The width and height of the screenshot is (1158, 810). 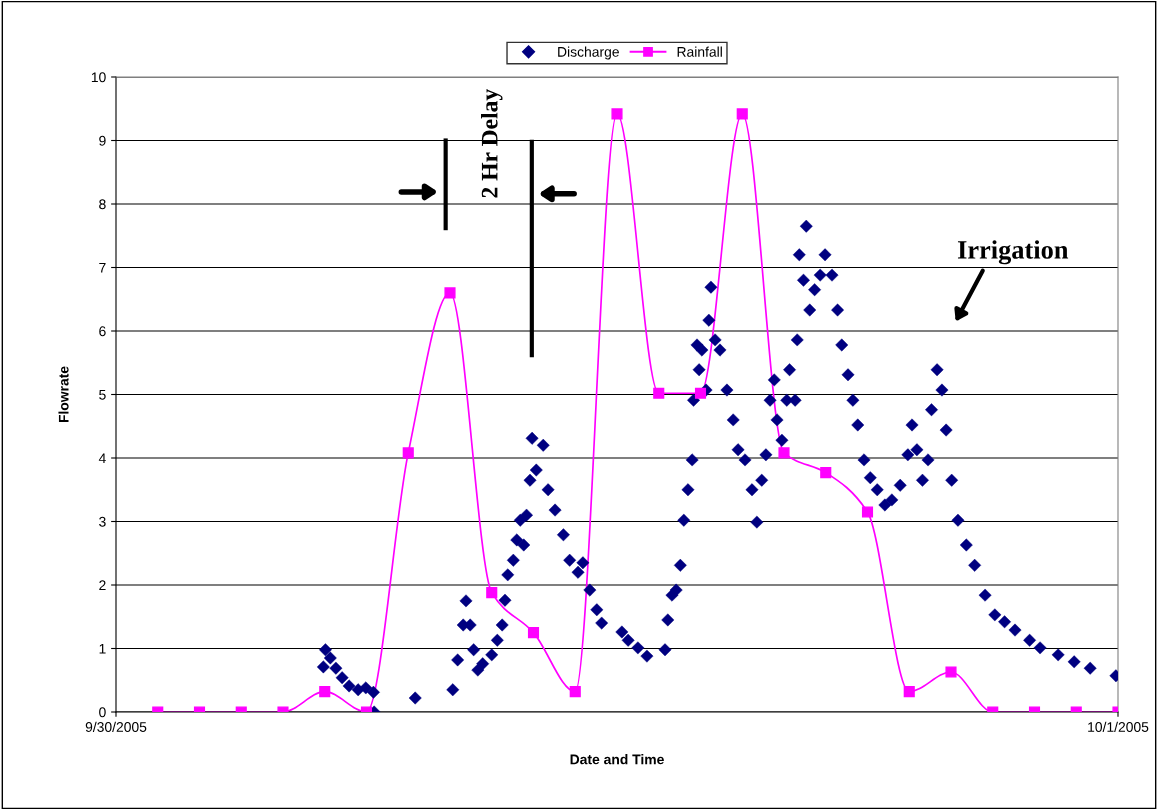 What do you see at coordinates (102, 585) in the screenshot?
I see `y-tick-label: 2` at bounding box center [102, 585].